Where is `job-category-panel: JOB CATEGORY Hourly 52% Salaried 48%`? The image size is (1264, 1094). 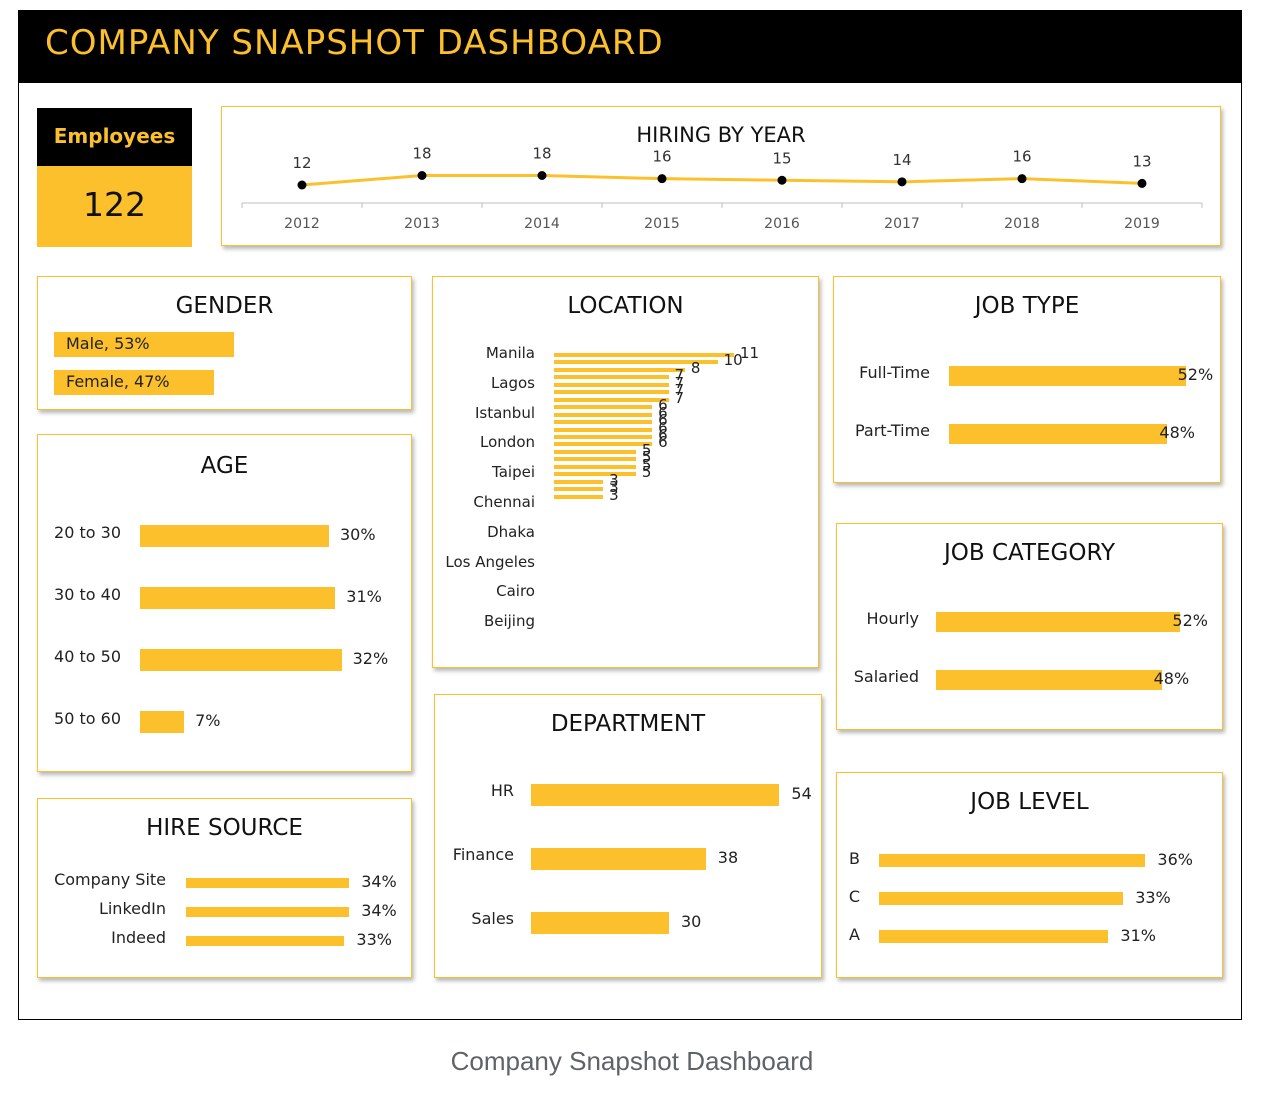
job-category-panel: JOB CATEGORY Hourly 52% Salaried 48% is located at coordinates (1029, 626).